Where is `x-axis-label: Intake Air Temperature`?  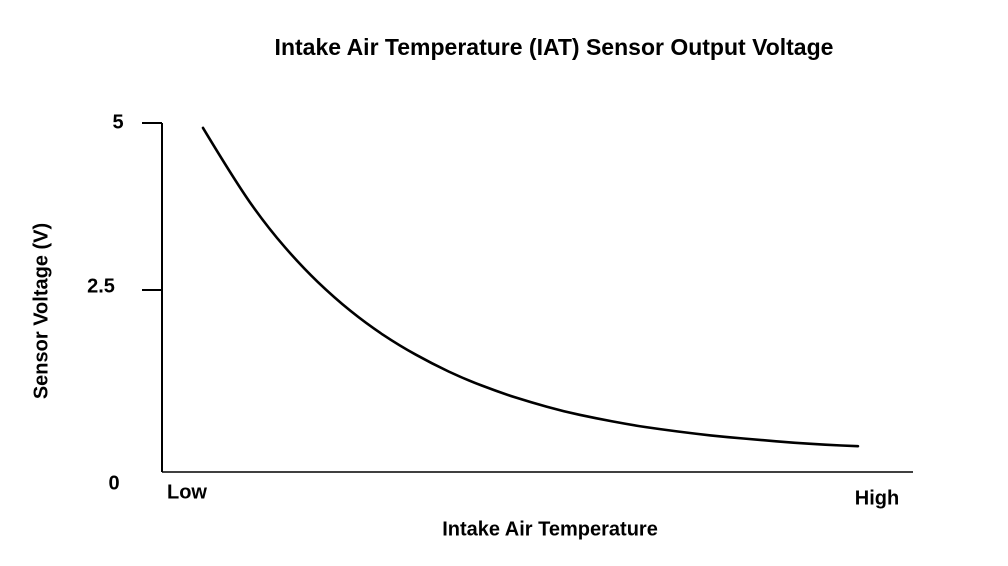
x-axis-label: Intake Air Temperature is located at coordinates (550, 529).